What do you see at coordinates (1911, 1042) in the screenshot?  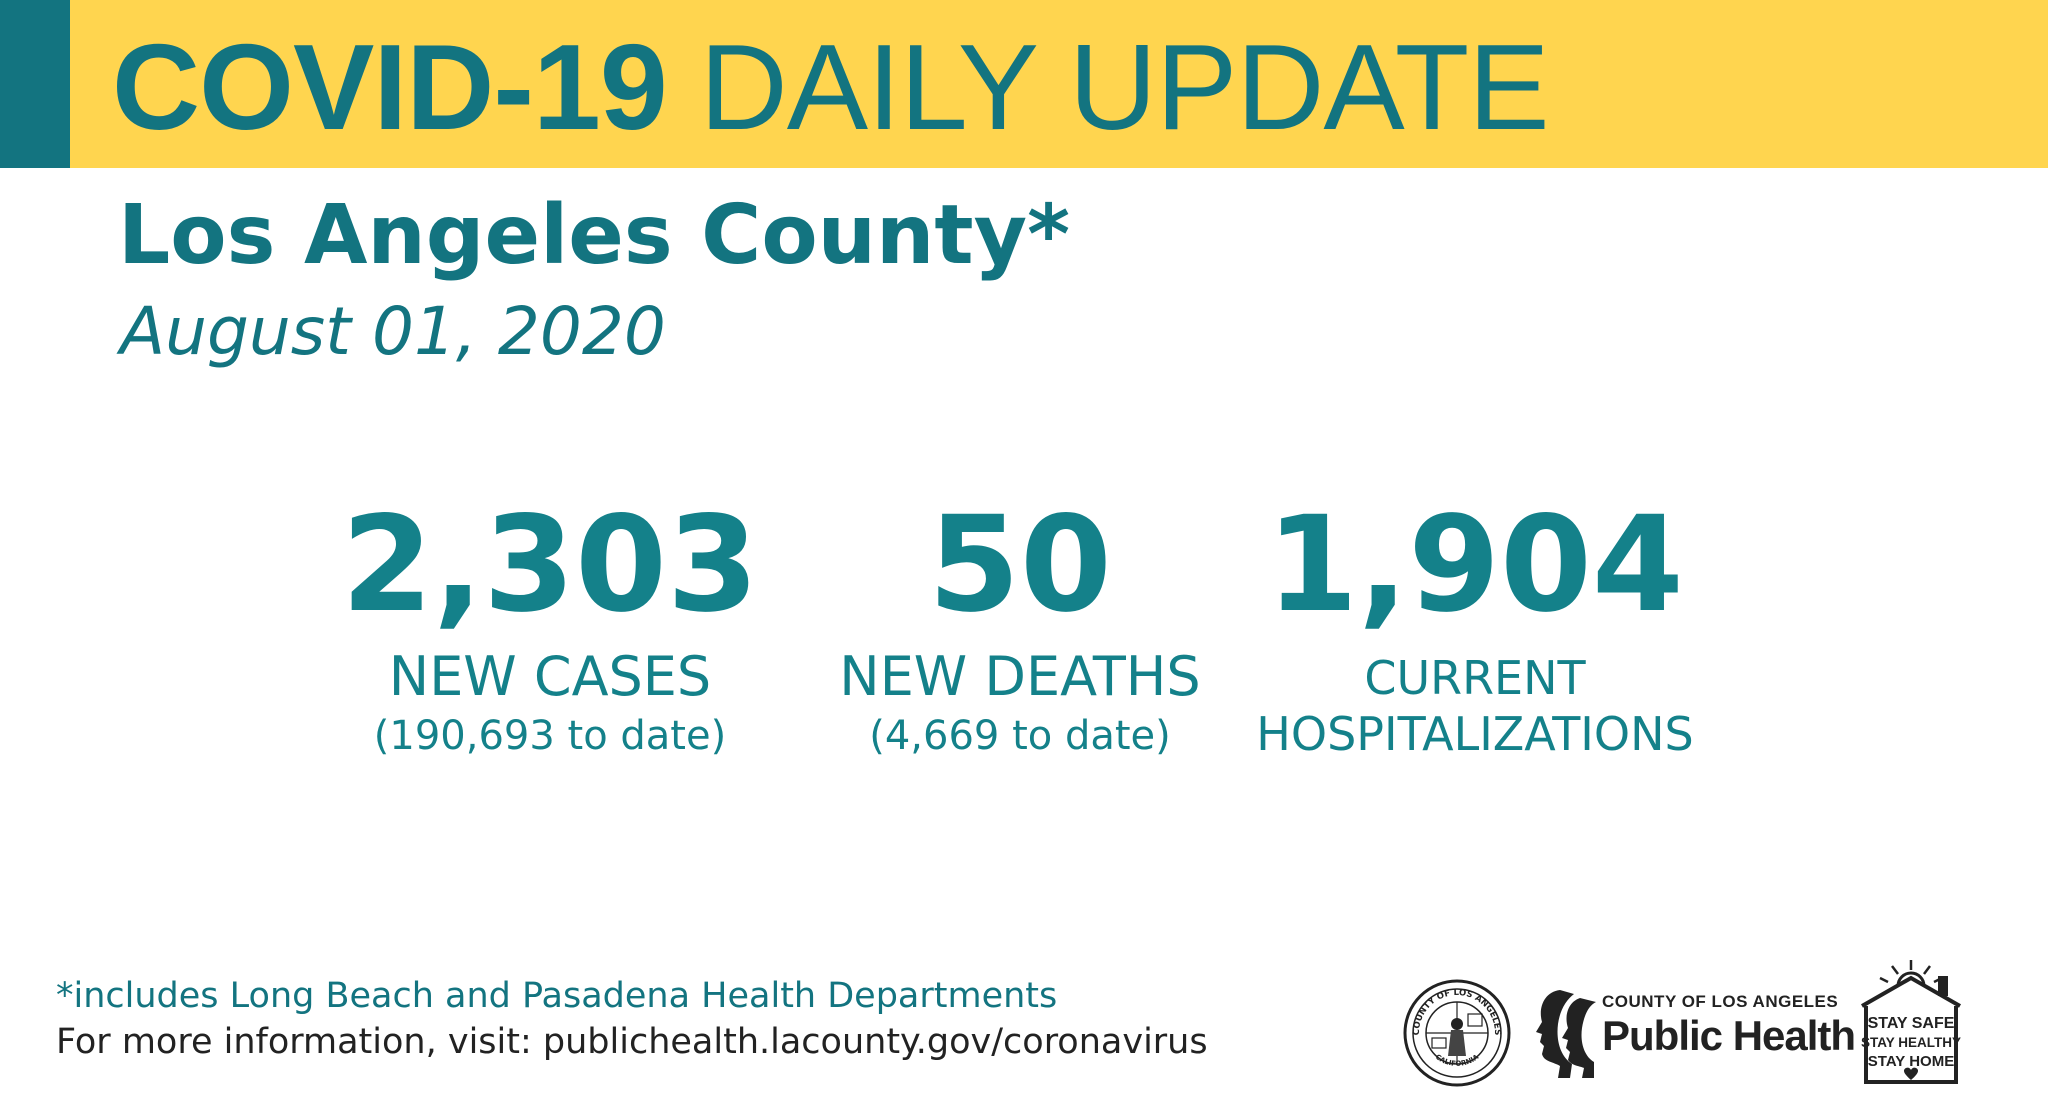 I see `stay-line-2: STAY HEALTHY` at bounding box center [1911, 1042].